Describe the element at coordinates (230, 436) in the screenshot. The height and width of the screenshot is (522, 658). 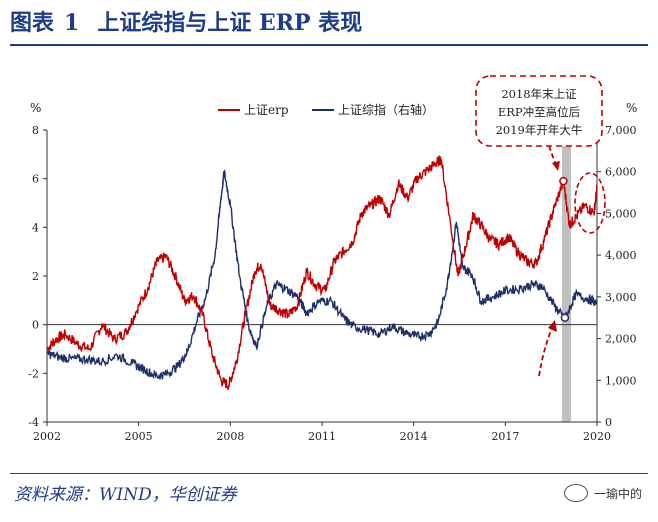
I see `x-tick-label: 2008` at that location.